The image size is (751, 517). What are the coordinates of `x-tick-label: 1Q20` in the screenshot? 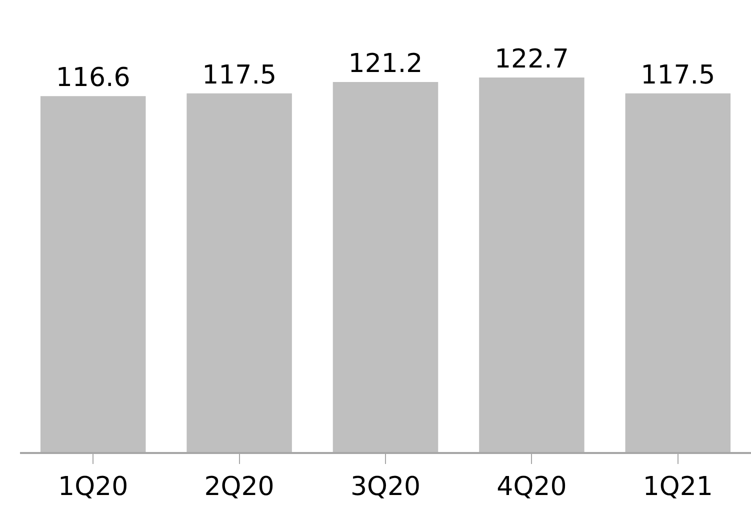 It's located at (93, 487).